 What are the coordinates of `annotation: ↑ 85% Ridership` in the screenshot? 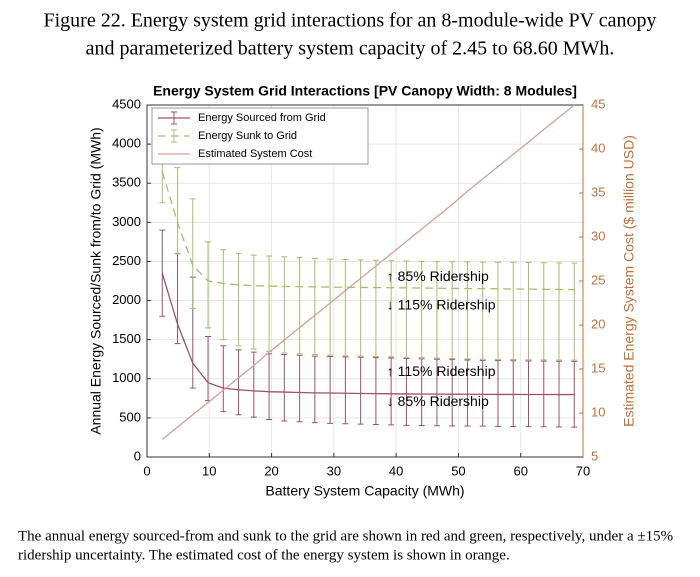 It's located at (438, 276).